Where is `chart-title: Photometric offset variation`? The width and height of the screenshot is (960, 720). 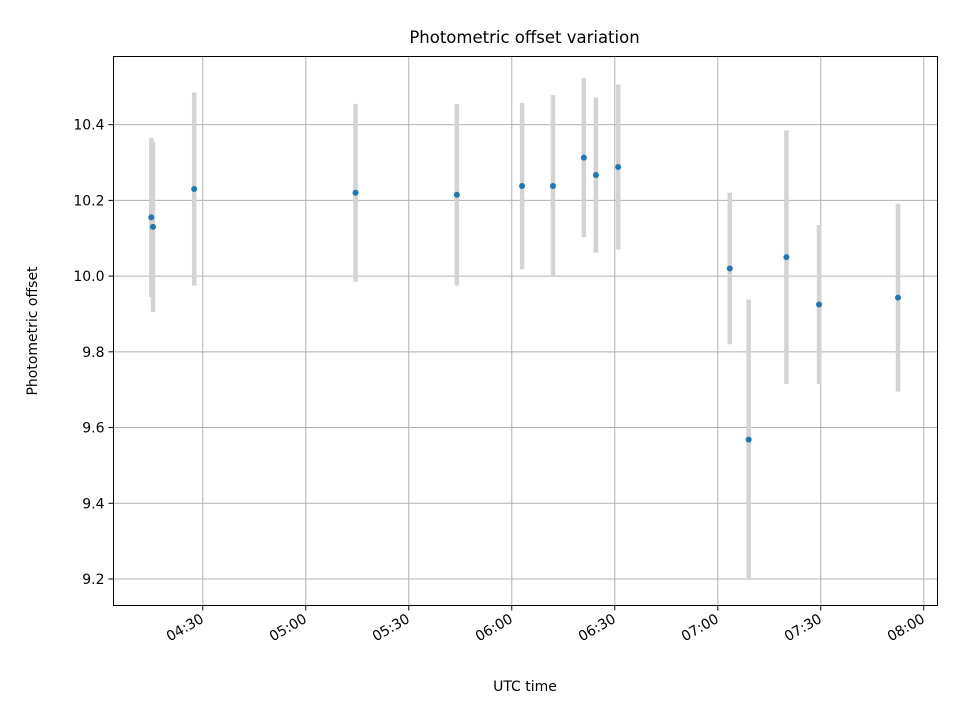 chart-title: Photometric offset variation is located at coordinates (524, 37).